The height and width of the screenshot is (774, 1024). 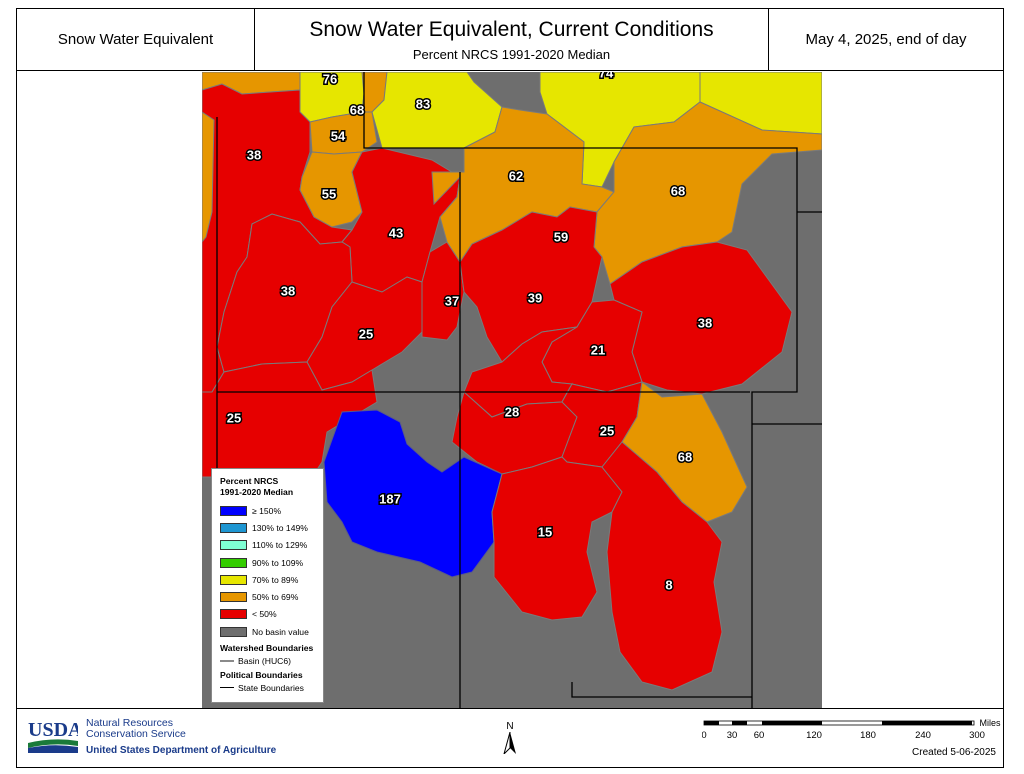 What do you see at coordinates (990, 723) in the screenshot?
I see `scale-unit: Miles` at bounding box center [990, 723].